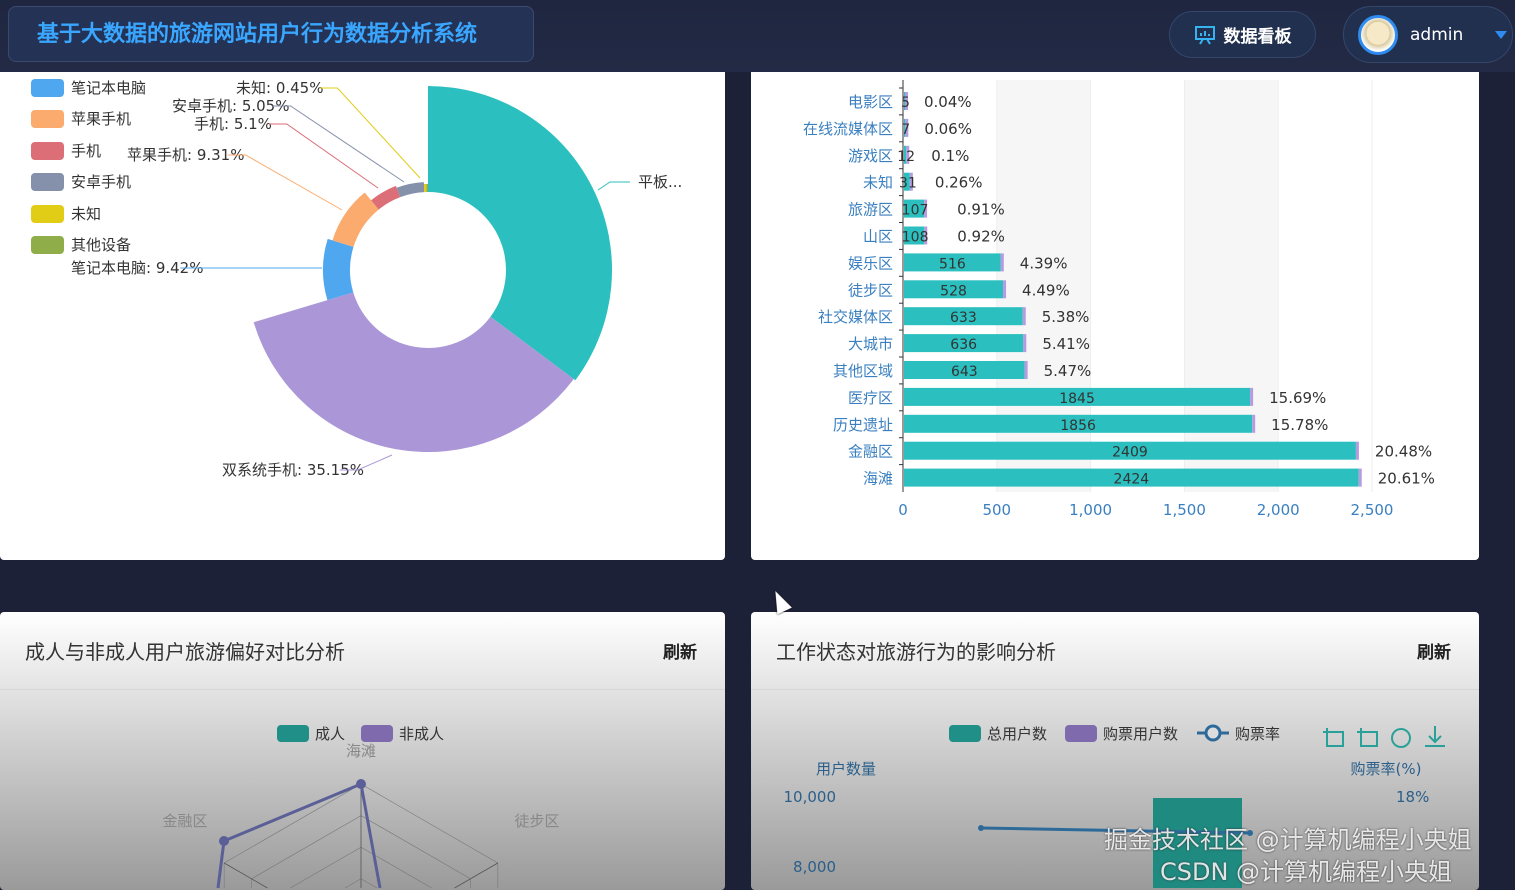 This screenshot has width=1515, height=890. Describe the element at coordinates (1046, 290) in the screenshot. I see `percent-label: 4.49%` at that location.